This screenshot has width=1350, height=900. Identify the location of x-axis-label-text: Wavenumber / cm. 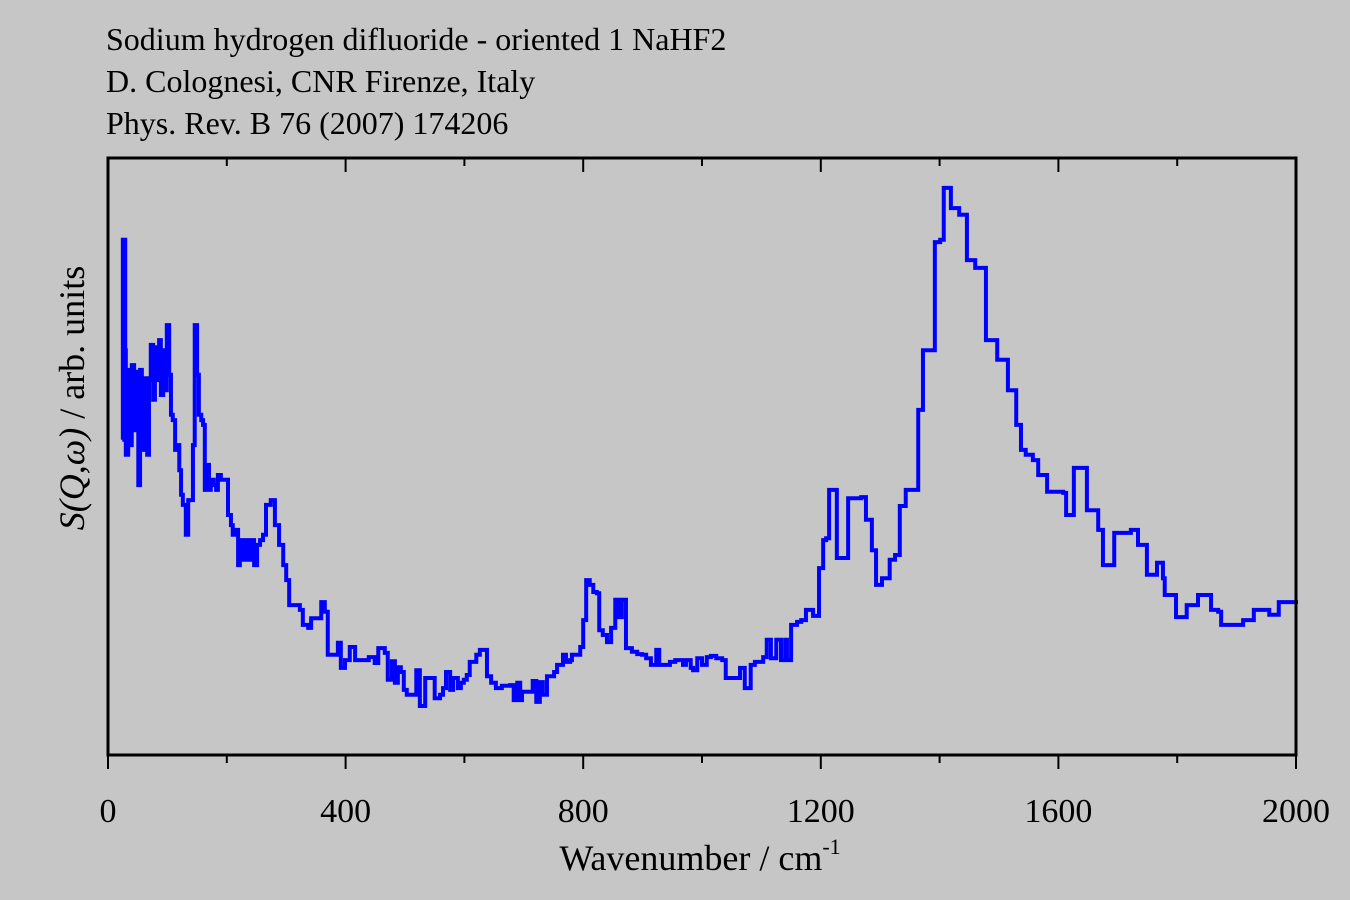
(690, 858).